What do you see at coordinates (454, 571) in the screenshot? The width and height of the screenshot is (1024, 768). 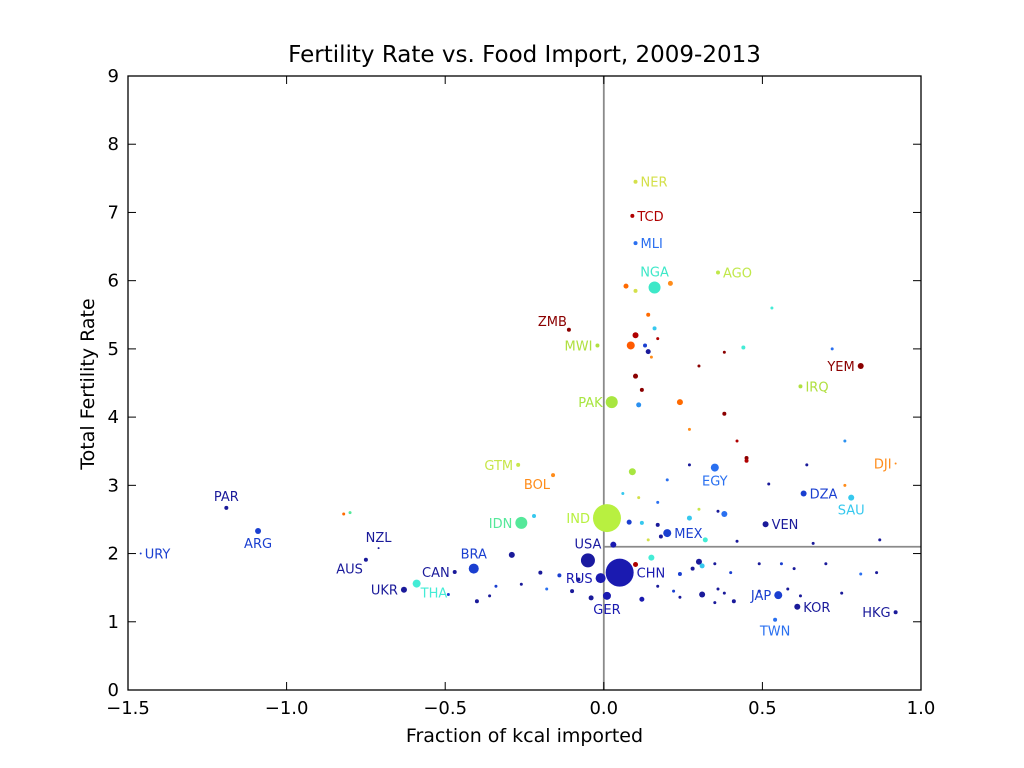 I see `data-point-can` at bounding box center [454, 571].